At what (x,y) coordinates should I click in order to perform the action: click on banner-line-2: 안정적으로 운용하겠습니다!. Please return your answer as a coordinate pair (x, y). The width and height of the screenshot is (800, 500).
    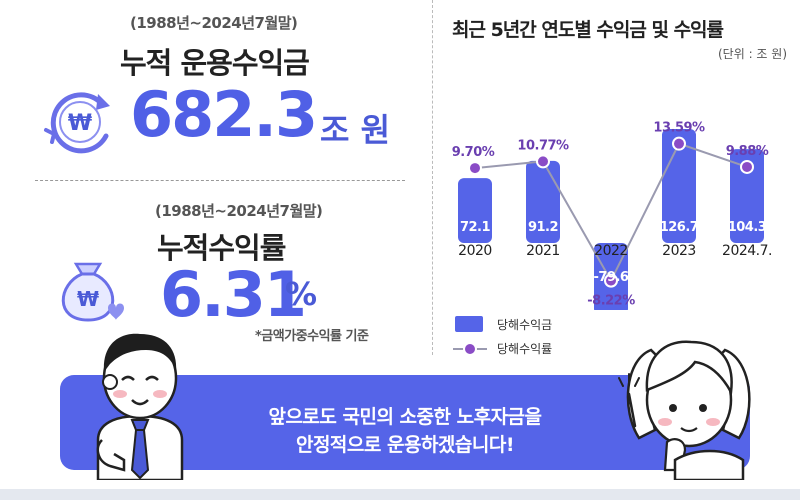
    Looking at the image, I should click on (405, 445).